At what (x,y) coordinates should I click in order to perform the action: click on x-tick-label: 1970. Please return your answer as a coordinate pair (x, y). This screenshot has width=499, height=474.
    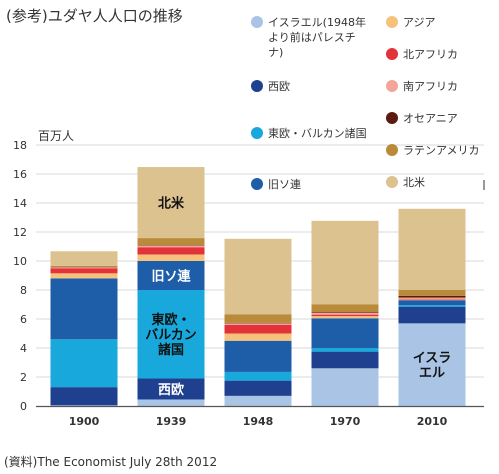
    Looking at the image, I should click on (345, 421).